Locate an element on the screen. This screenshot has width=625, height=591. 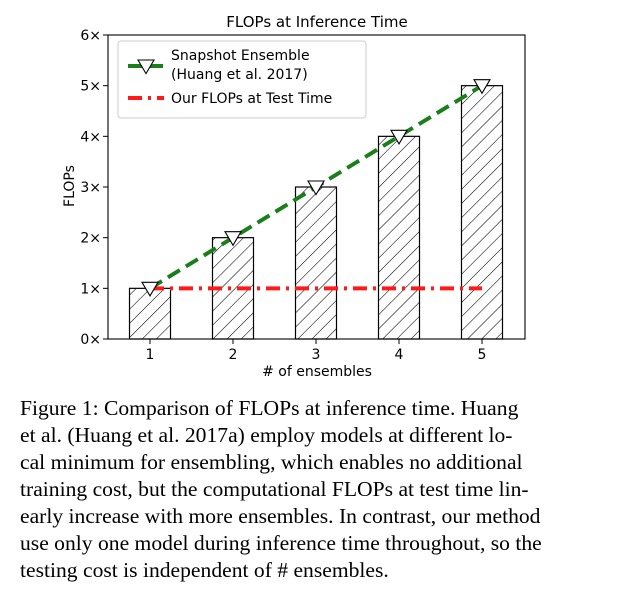
x-tick-label: 3 is located at coordinates (316, 355).